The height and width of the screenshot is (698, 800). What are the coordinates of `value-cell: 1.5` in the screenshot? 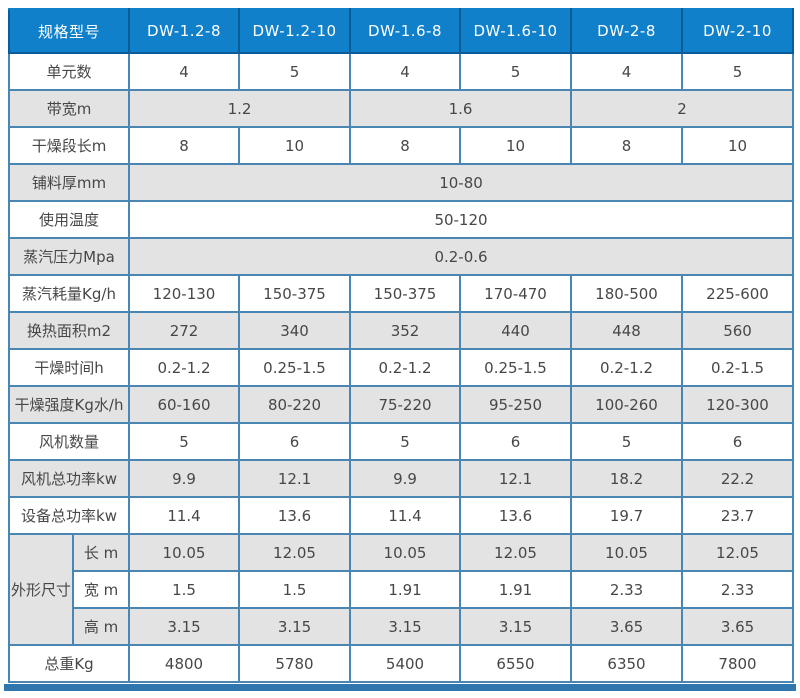 It's located at (184, 589).